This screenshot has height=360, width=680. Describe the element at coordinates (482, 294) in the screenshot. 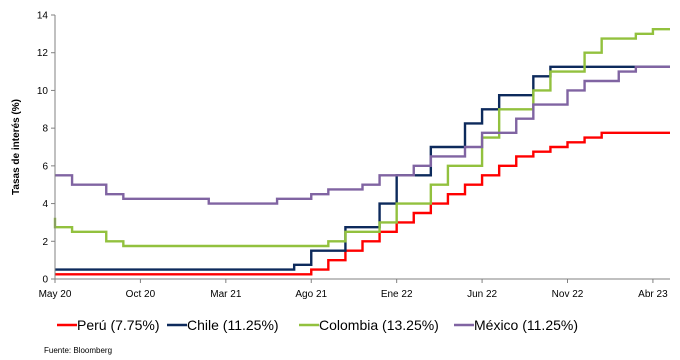

I see `x-tick-label: Jun 22` at that location.